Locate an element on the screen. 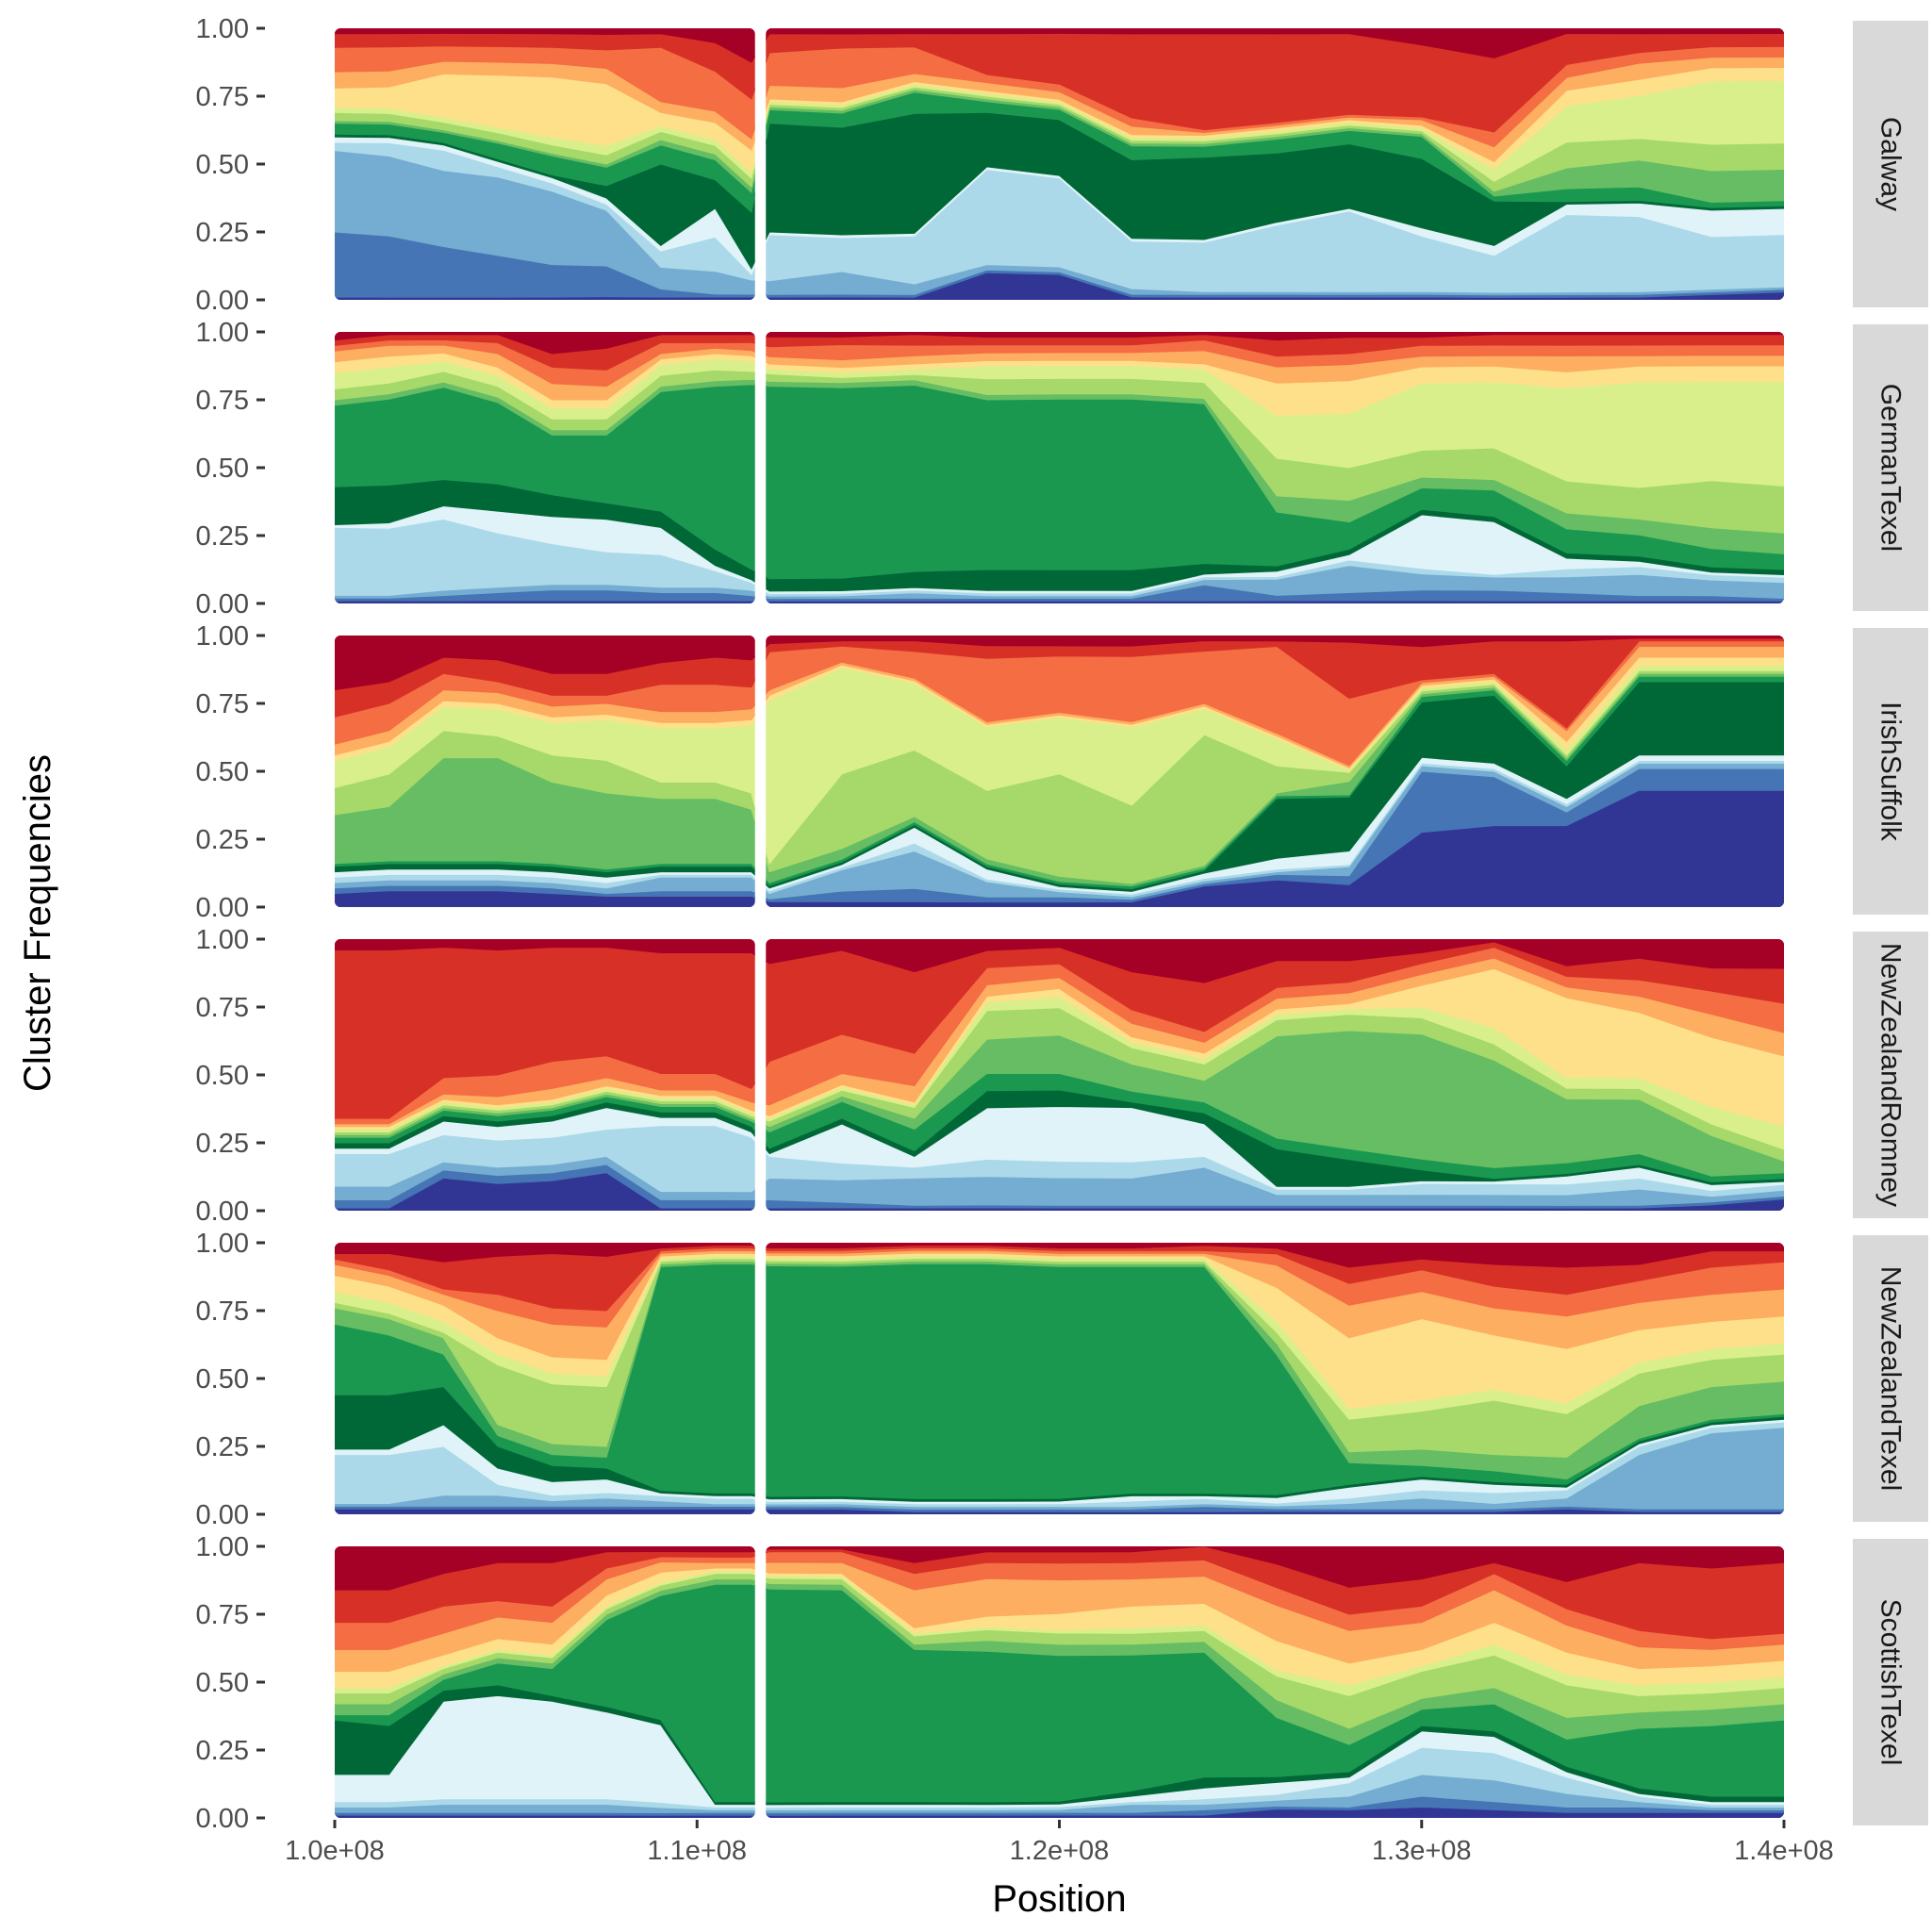 The image size is (1932, 1932). facet-panel: 0.00 0.25 0.50 0.75 1.00 ScottishTexel is located at coordinates (1062, 1683).